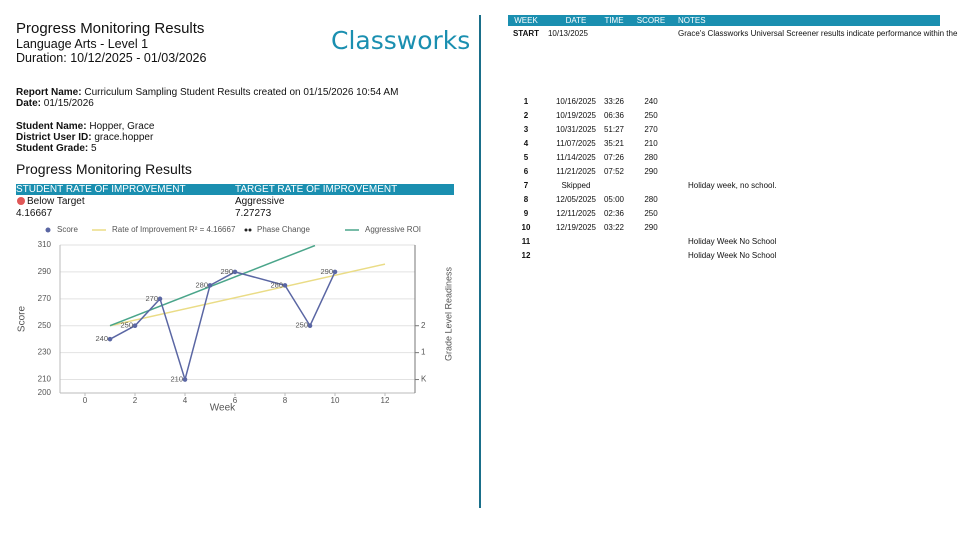  What do you see at coordinates (526, 143) in the screenshot?
I see `table-week: 4` at bounding box center [526, 143].